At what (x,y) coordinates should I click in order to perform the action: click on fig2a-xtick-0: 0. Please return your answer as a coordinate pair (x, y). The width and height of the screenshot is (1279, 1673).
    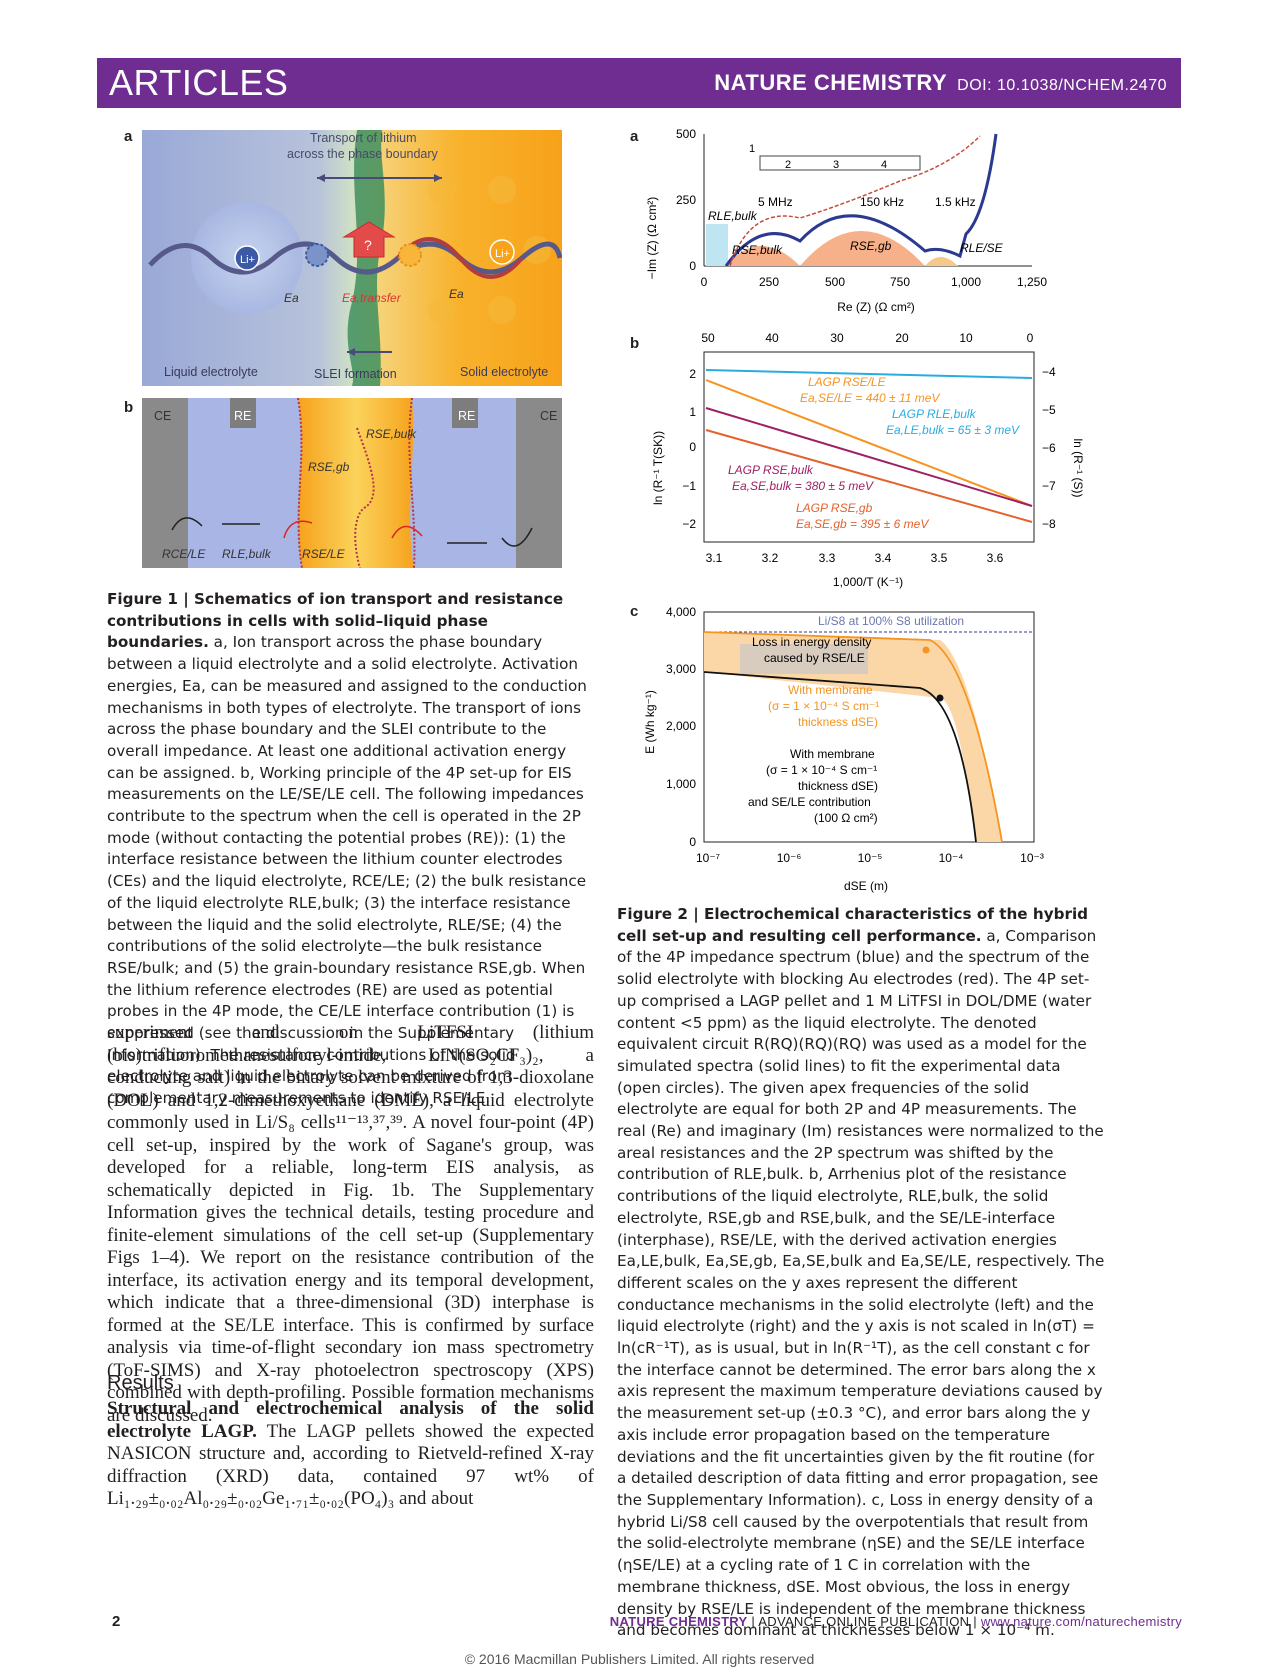
    Looking at the image, I should click on (704, 282).